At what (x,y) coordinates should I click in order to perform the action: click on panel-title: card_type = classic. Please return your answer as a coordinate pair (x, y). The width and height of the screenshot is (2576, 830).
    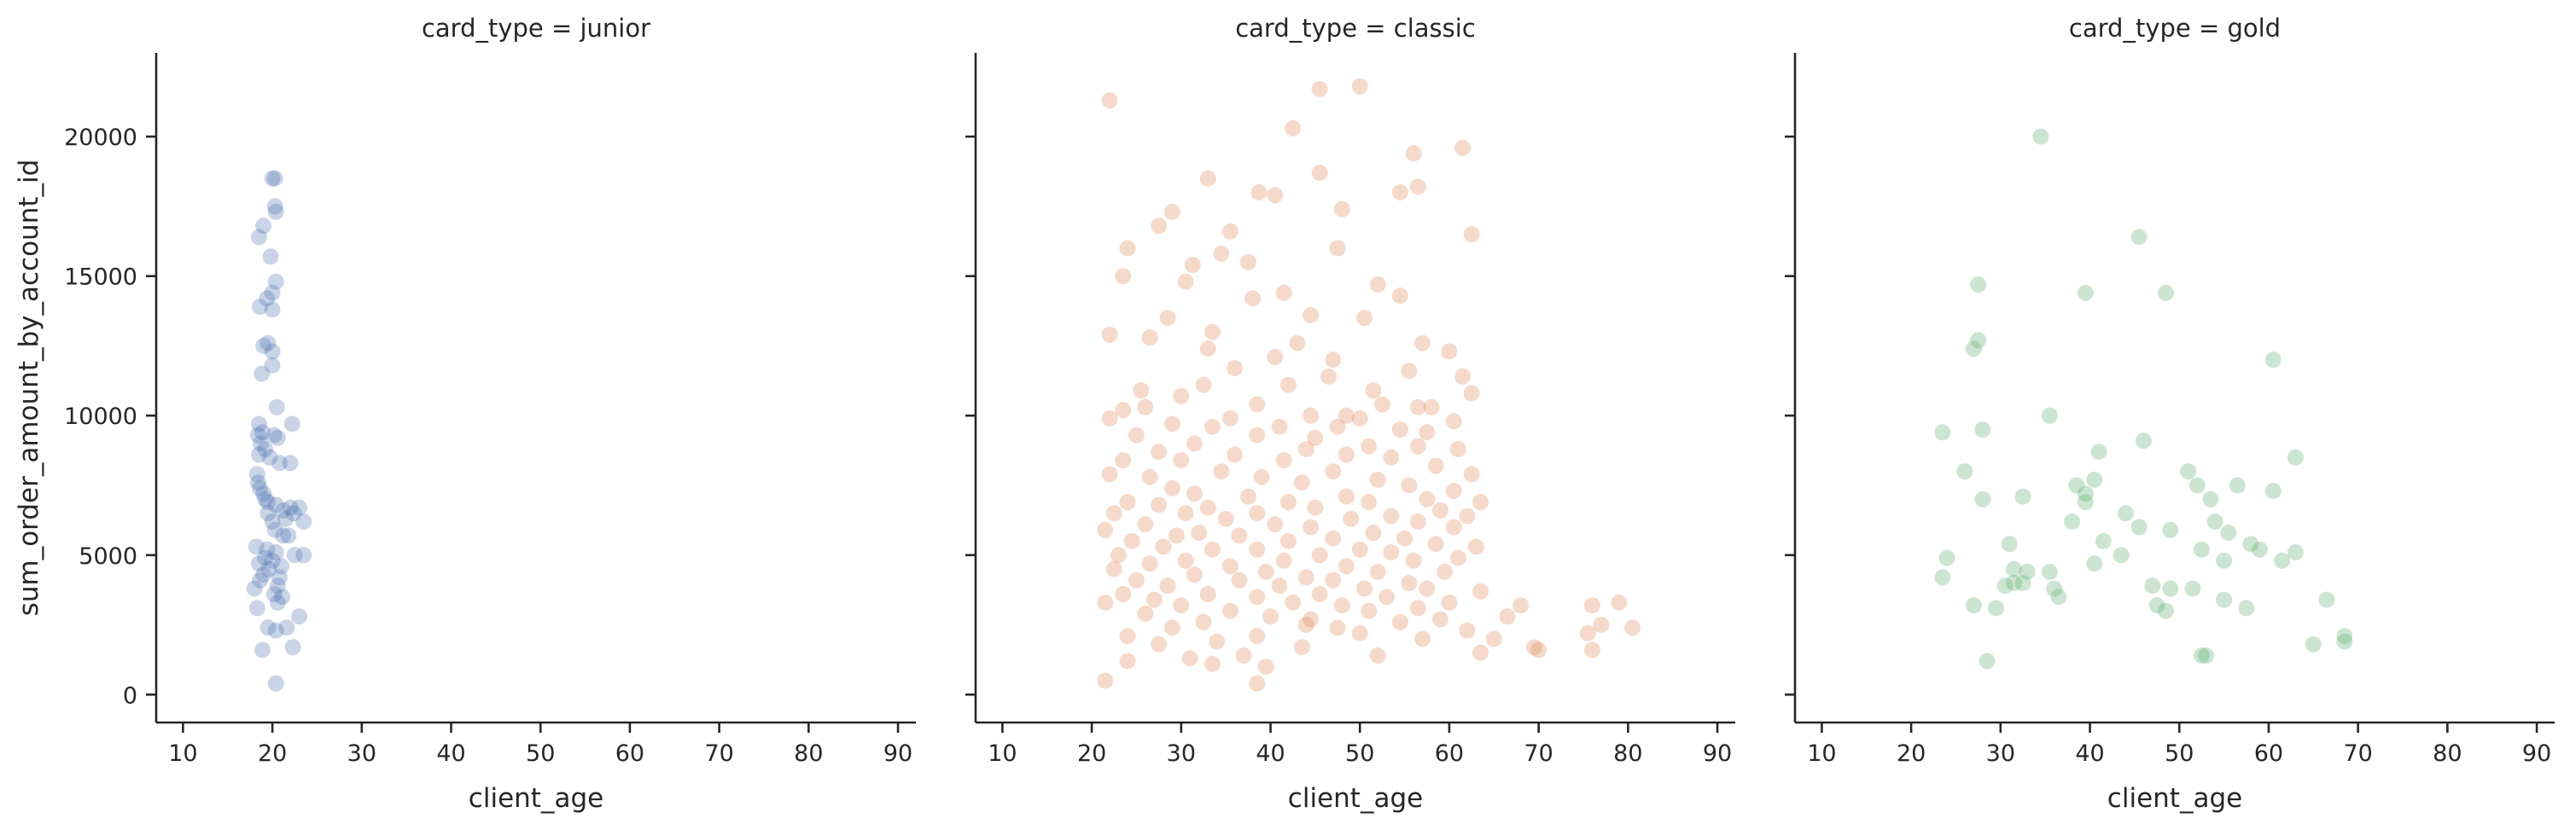
    Looking at the image, I should click on (1355, 28).